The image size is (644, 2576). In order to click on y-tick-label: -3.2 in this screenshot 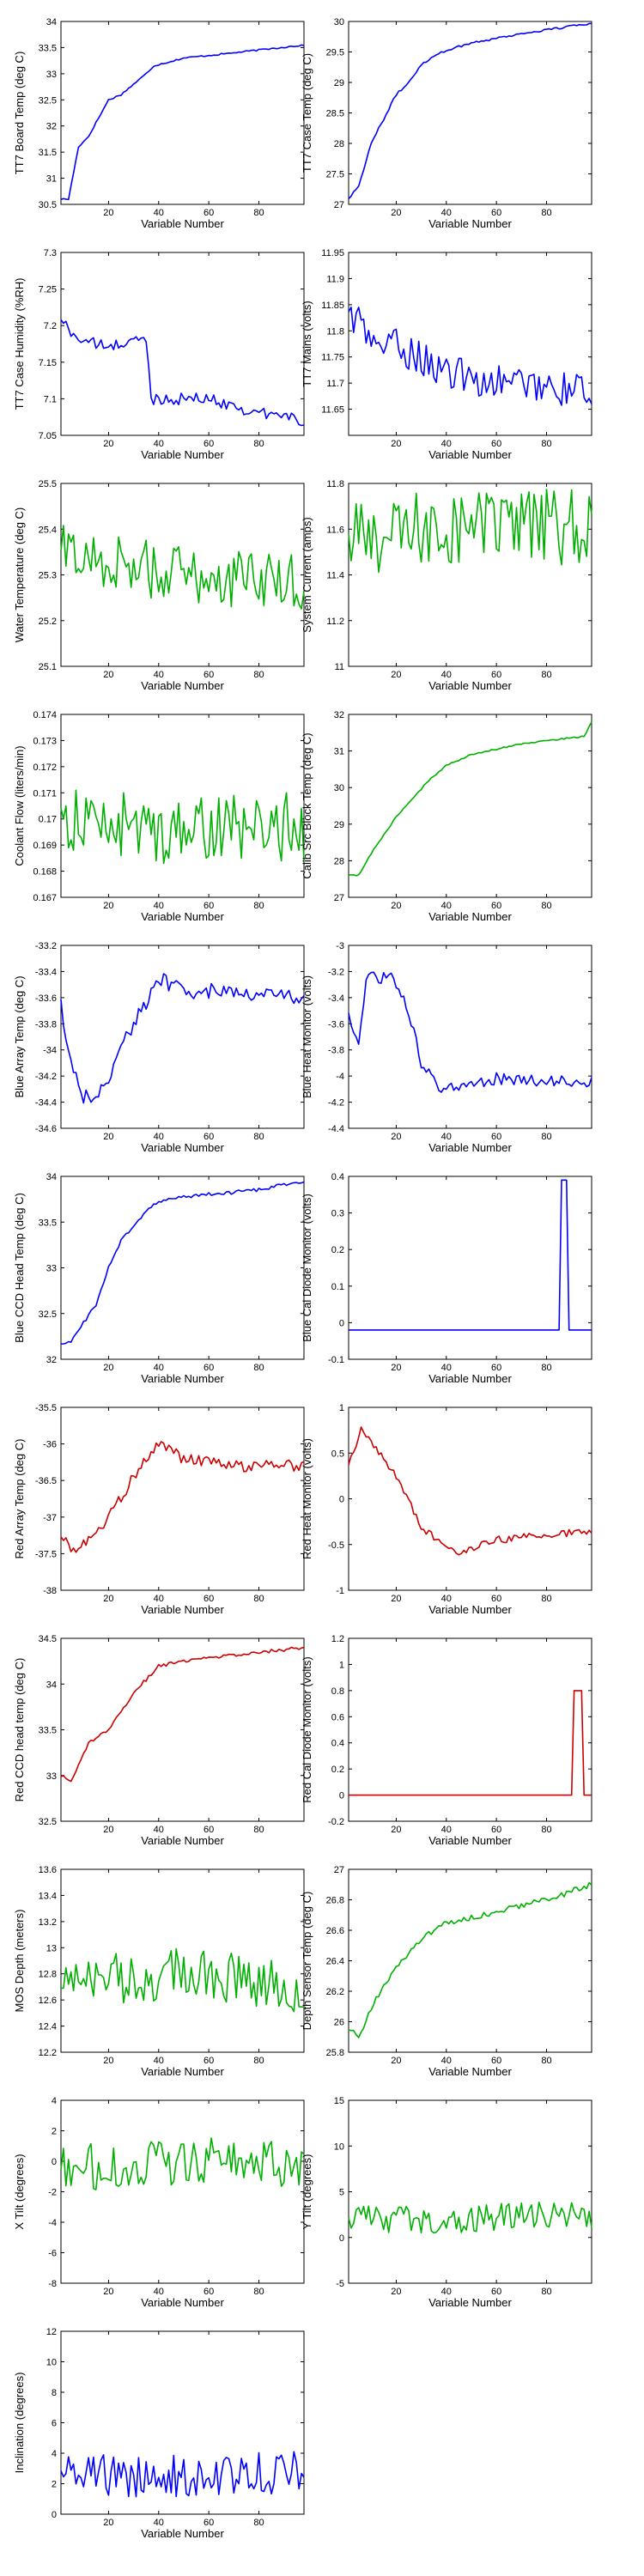, I will do `click(336, 972)`.